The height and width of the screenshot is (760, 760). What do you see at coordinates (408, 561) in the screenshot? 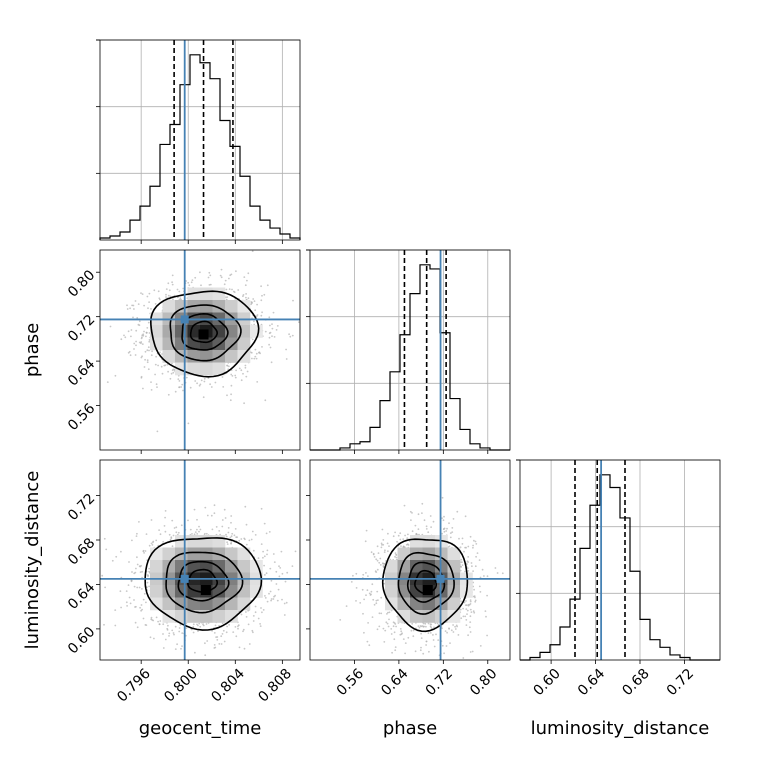
I see `density-phase-vs-luminosity_distance` at bounding box center [408, 561].